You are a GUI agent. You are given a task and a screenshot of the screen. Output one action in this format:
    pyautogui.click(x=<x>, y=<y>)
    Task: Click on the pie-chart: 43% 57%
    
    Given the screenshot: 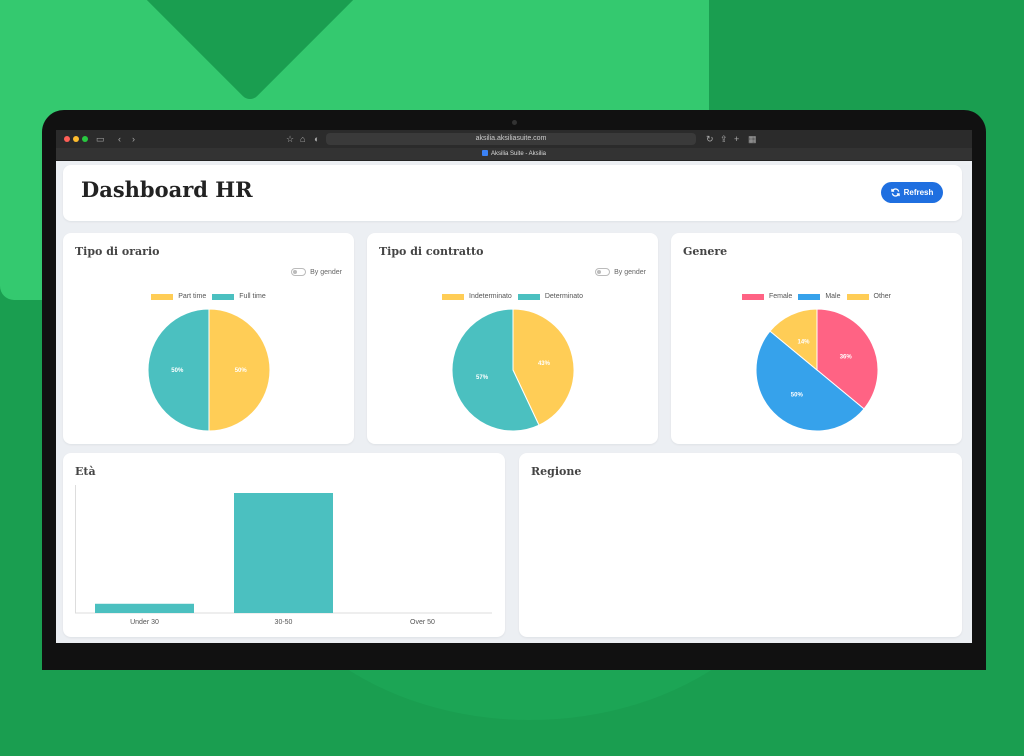 What is the action you would take?
    pyautogui.click(x=513, y=370)
    